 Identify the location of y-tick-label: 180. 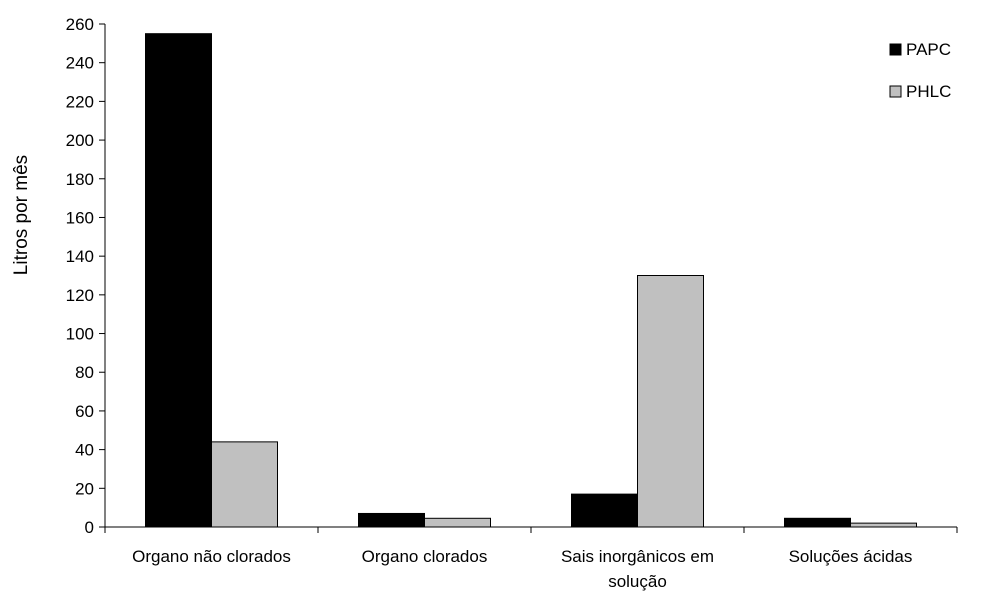
(80, 179).